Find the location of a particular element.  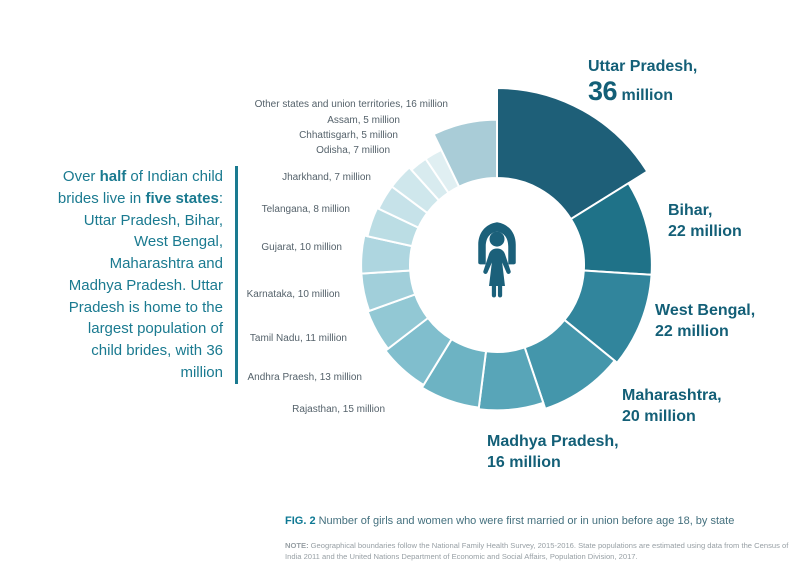

slice-label-value: 16 million is located at coordinates (524, 462).